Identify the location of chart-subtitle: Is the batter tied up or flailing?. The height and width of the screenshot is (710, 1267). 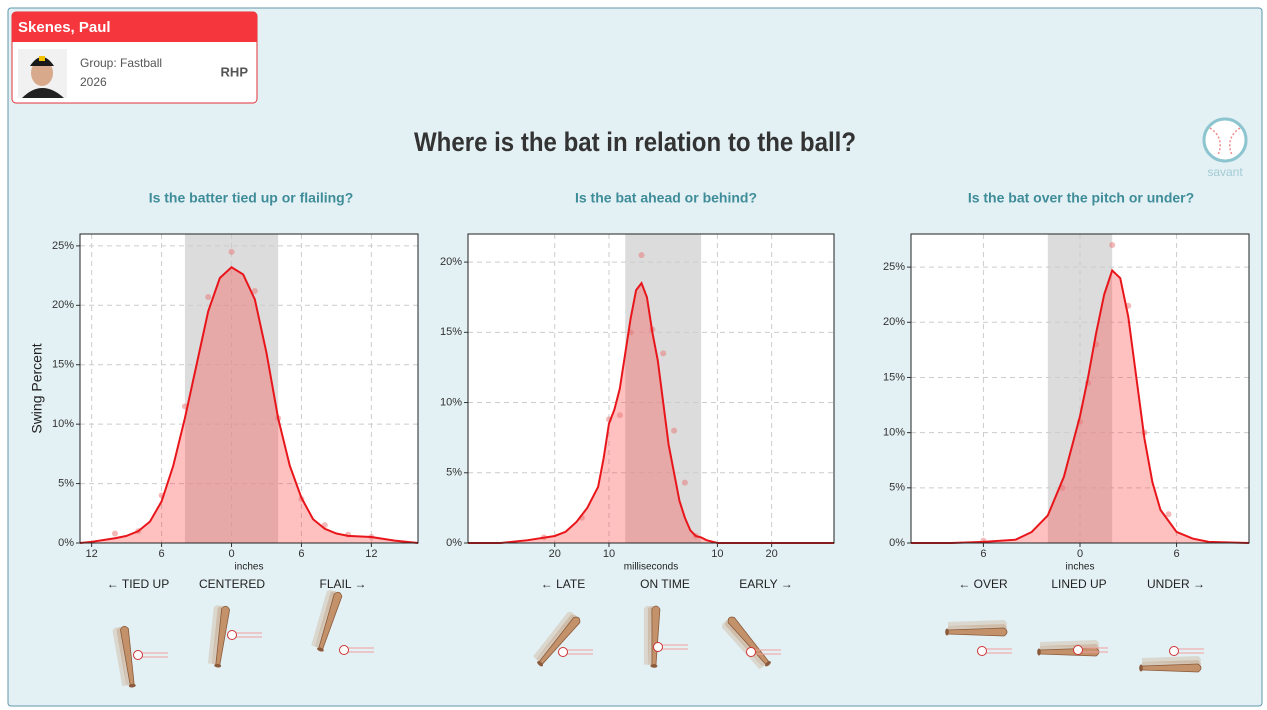
(251, 198).